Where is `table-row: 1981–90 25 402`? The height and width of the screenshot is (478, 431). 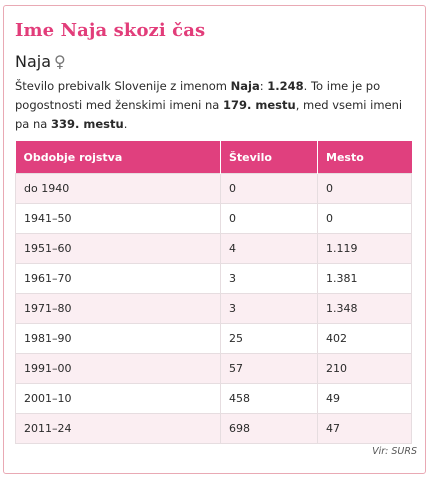
table-row: 1981–90 25 402 is located at coordinates (213, 338).